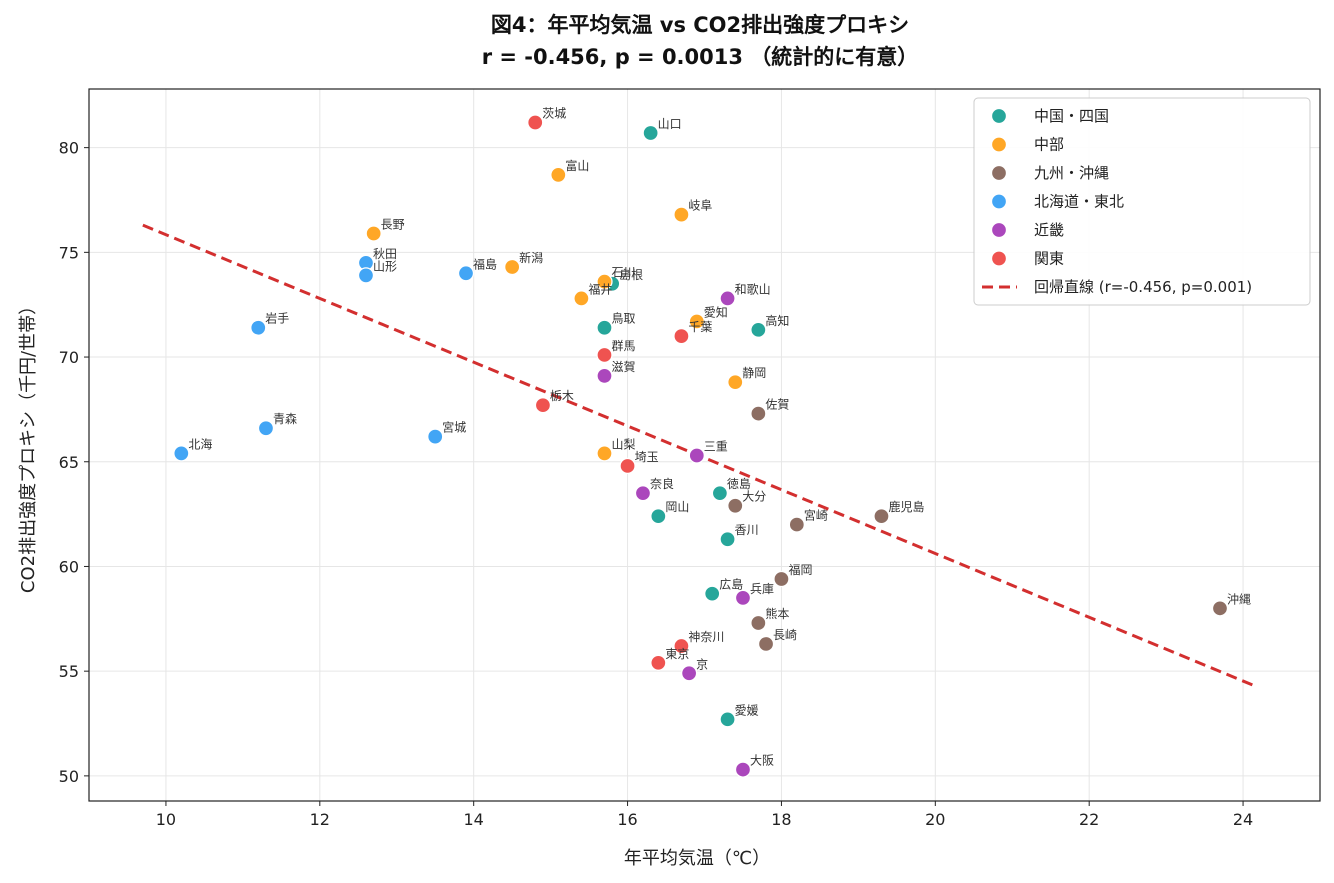 The image size is (1334, 883). I want to click on point-label: 宮城, so click(454, 427).